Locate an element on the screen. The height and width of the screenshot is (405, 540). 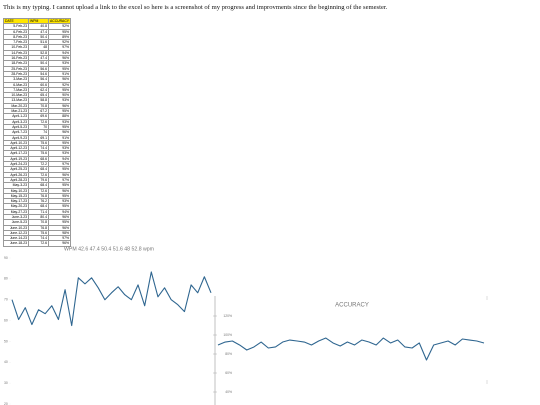
table-cell: 96% is located at coordinates (59, 243).